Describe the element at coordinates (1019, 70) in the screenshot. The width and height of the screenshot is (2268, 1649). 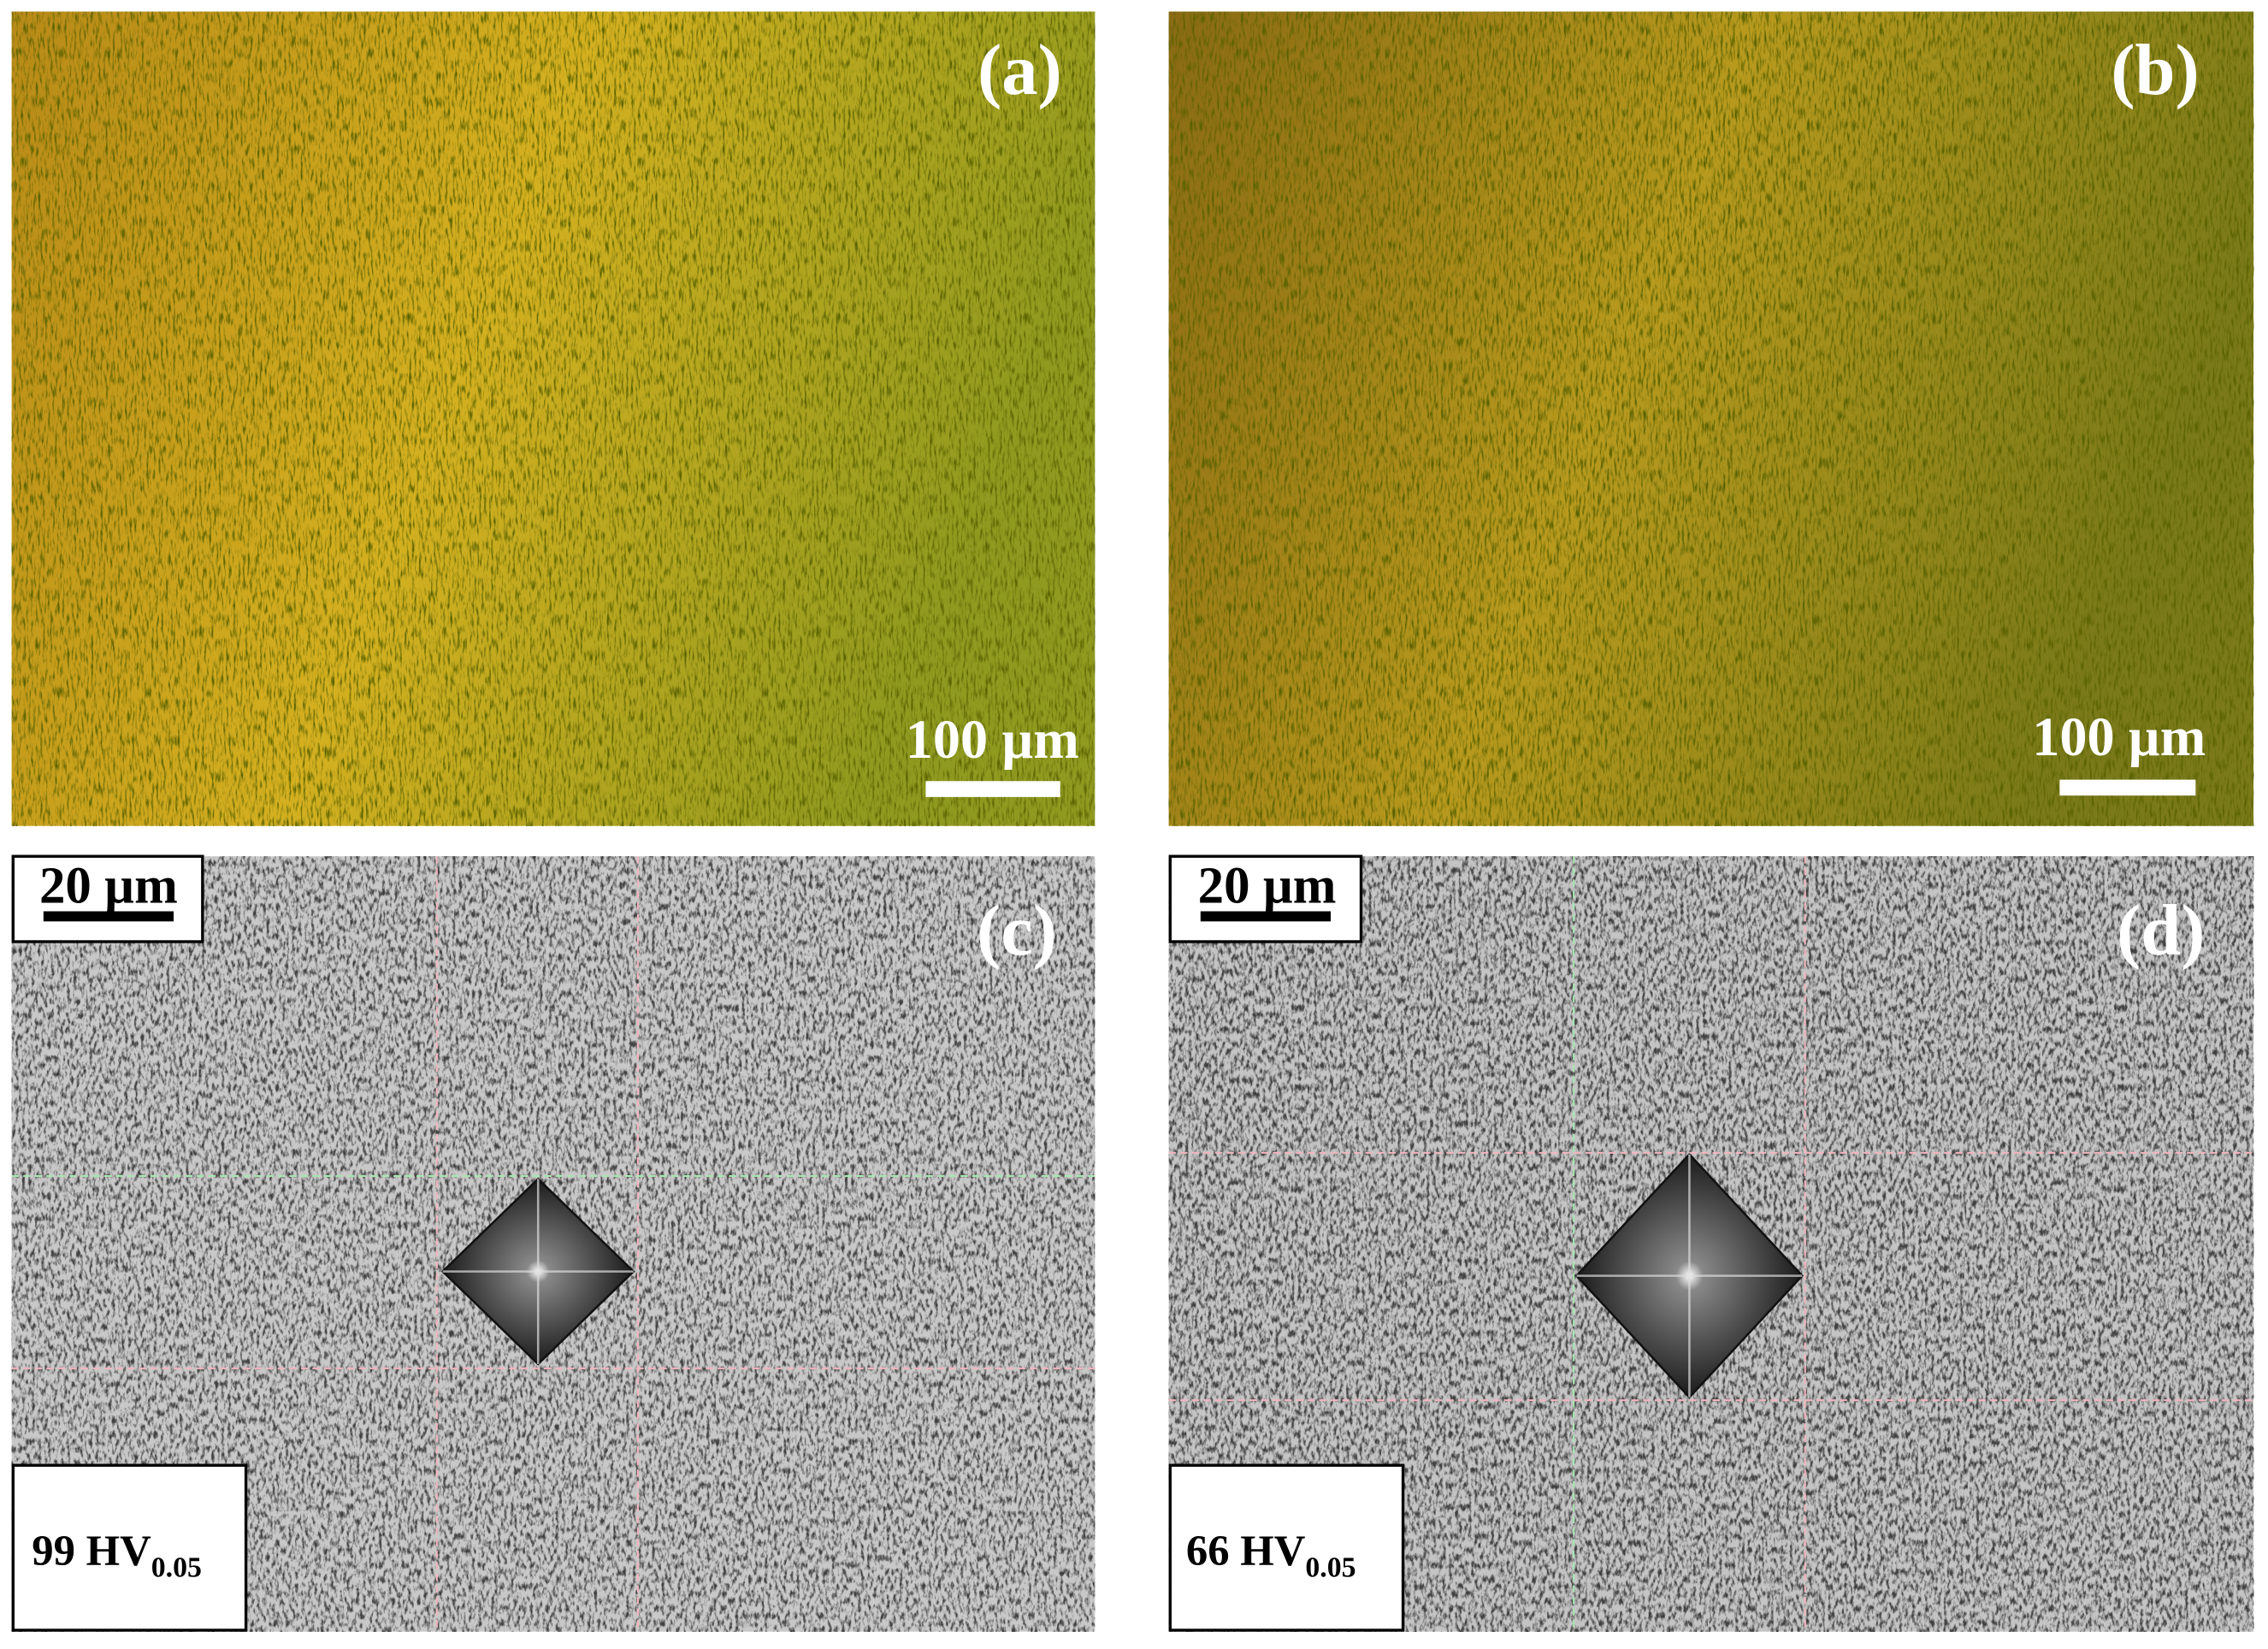
I see `panel-label: (a)` at that location.